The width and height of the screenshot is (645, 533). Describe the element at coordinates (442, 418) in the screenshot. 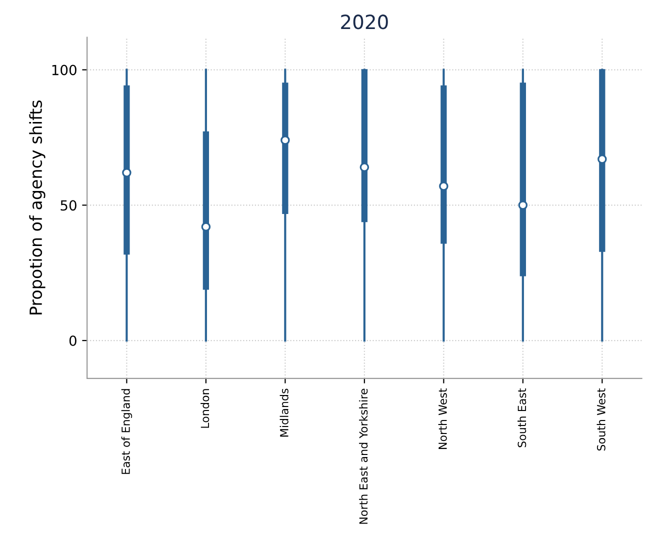

I see `x-tick-label: North West` at that location.